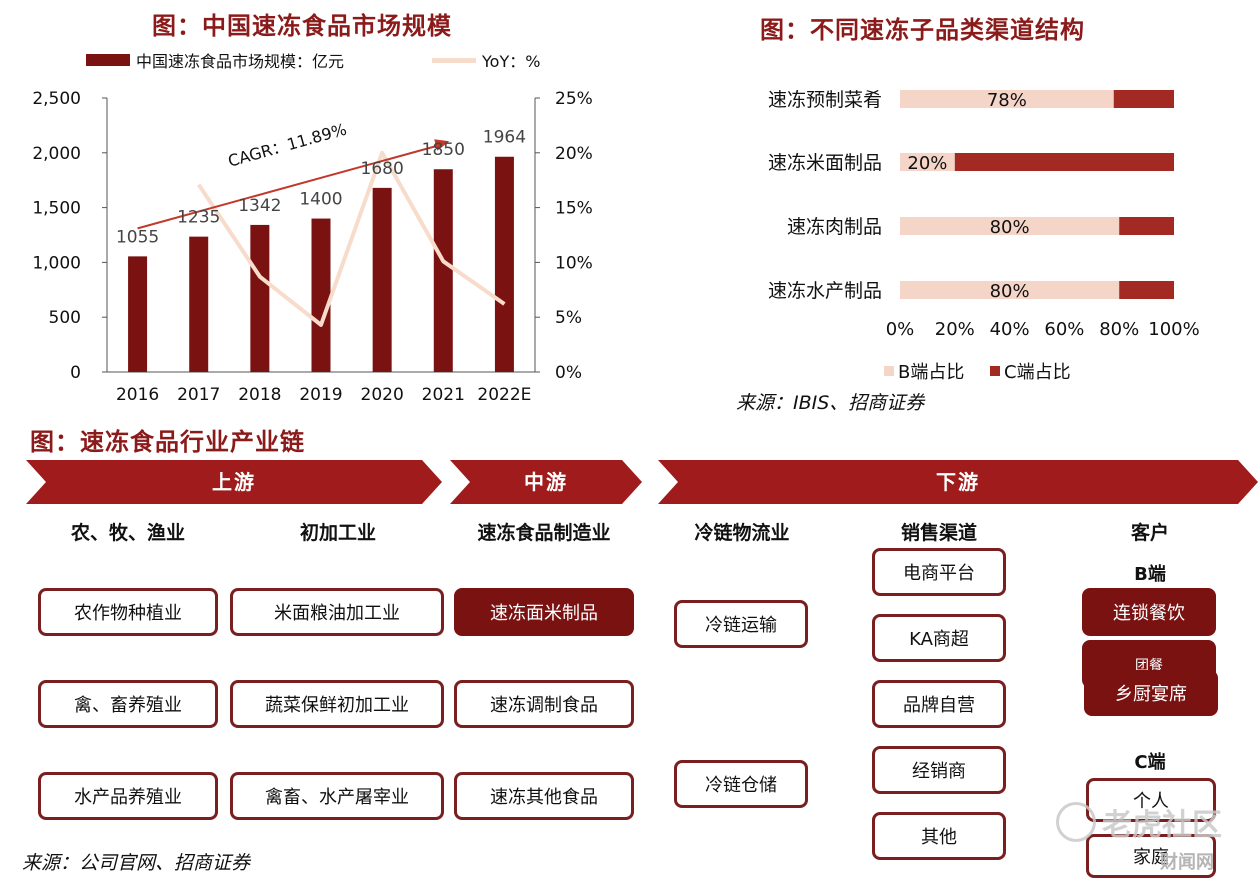 The image size is (1258, 888). What do you see at coordinates (574, 263) in the screenshot?
I see `y-tick-label-right: 10%` at bounding box center [574, 263].